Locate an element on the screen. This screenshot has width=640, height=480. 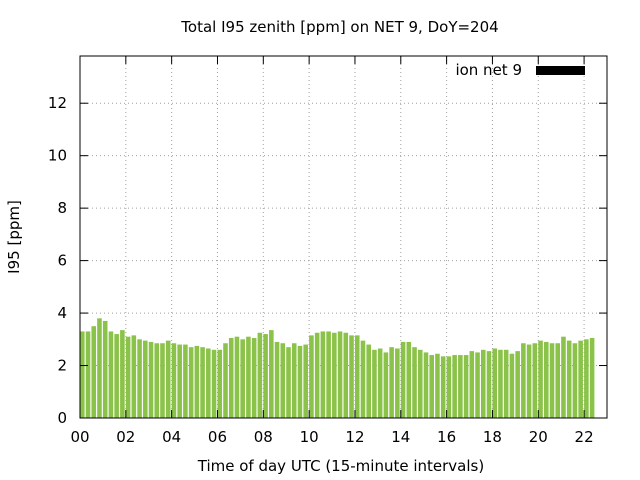
y-tick-label: 4 is located at coordinates (62, 313).